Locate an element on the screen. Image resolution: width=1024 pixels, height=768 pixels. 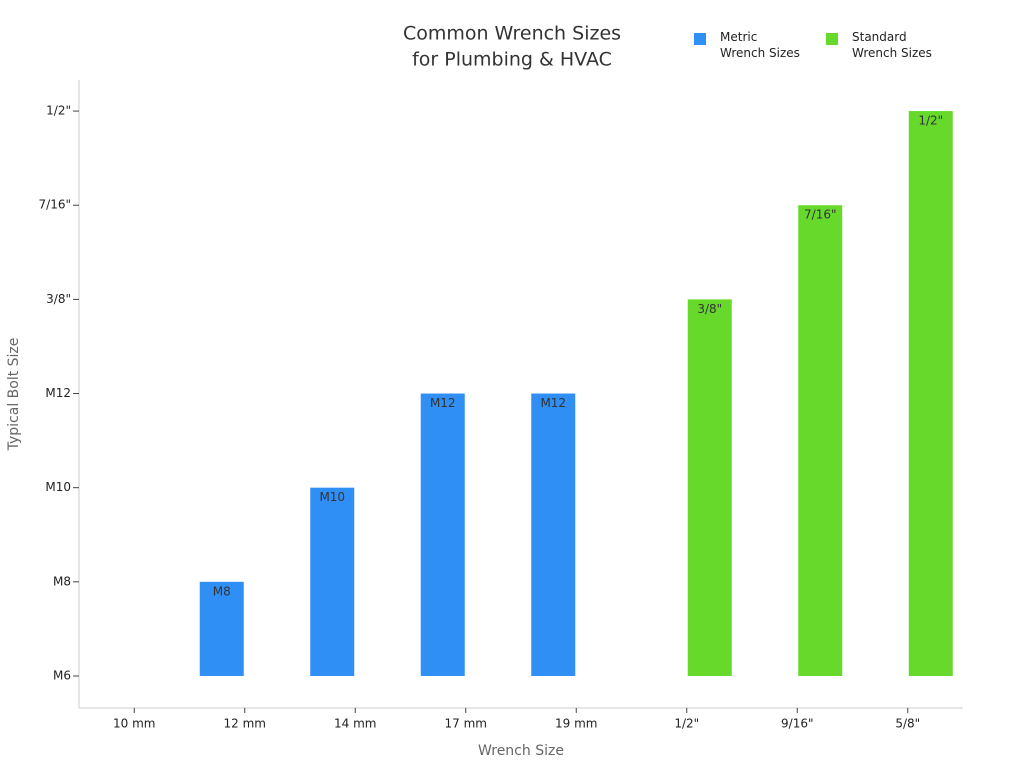
chart-title: Common Wrench Sizes is located at coordinates (512, 34).